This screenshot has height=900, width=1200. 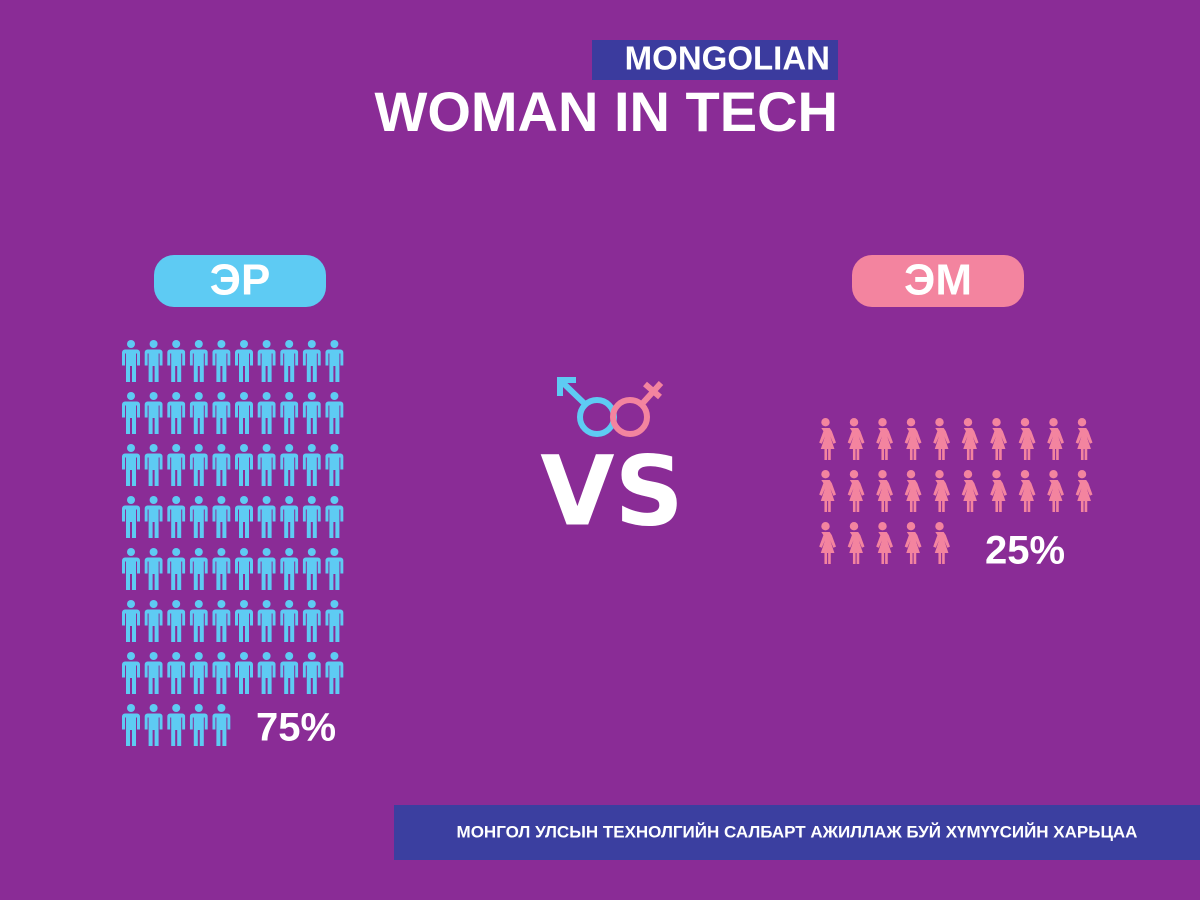 I want to click on vs-label: VS, so click(x=611, y=491).